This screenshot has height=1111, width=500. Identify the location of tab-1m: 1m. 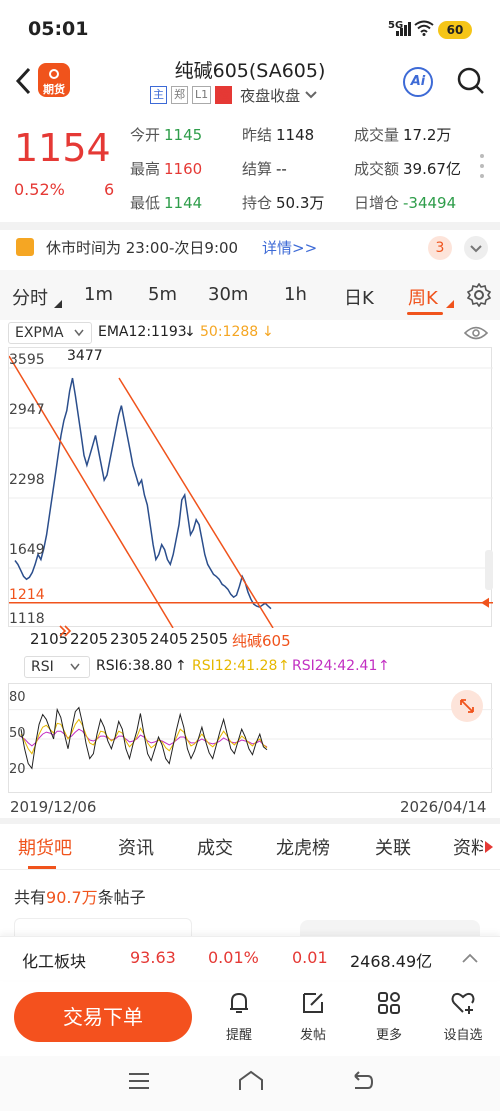
(98, 294).